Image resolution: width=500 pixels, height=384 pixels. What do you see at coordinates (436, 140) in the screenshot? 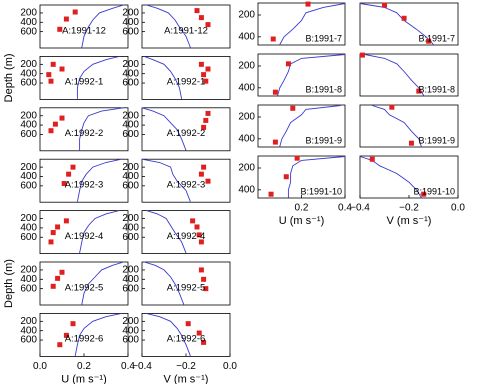
I see `panel-label: B:1991-9` at bounding box center [436, 140].